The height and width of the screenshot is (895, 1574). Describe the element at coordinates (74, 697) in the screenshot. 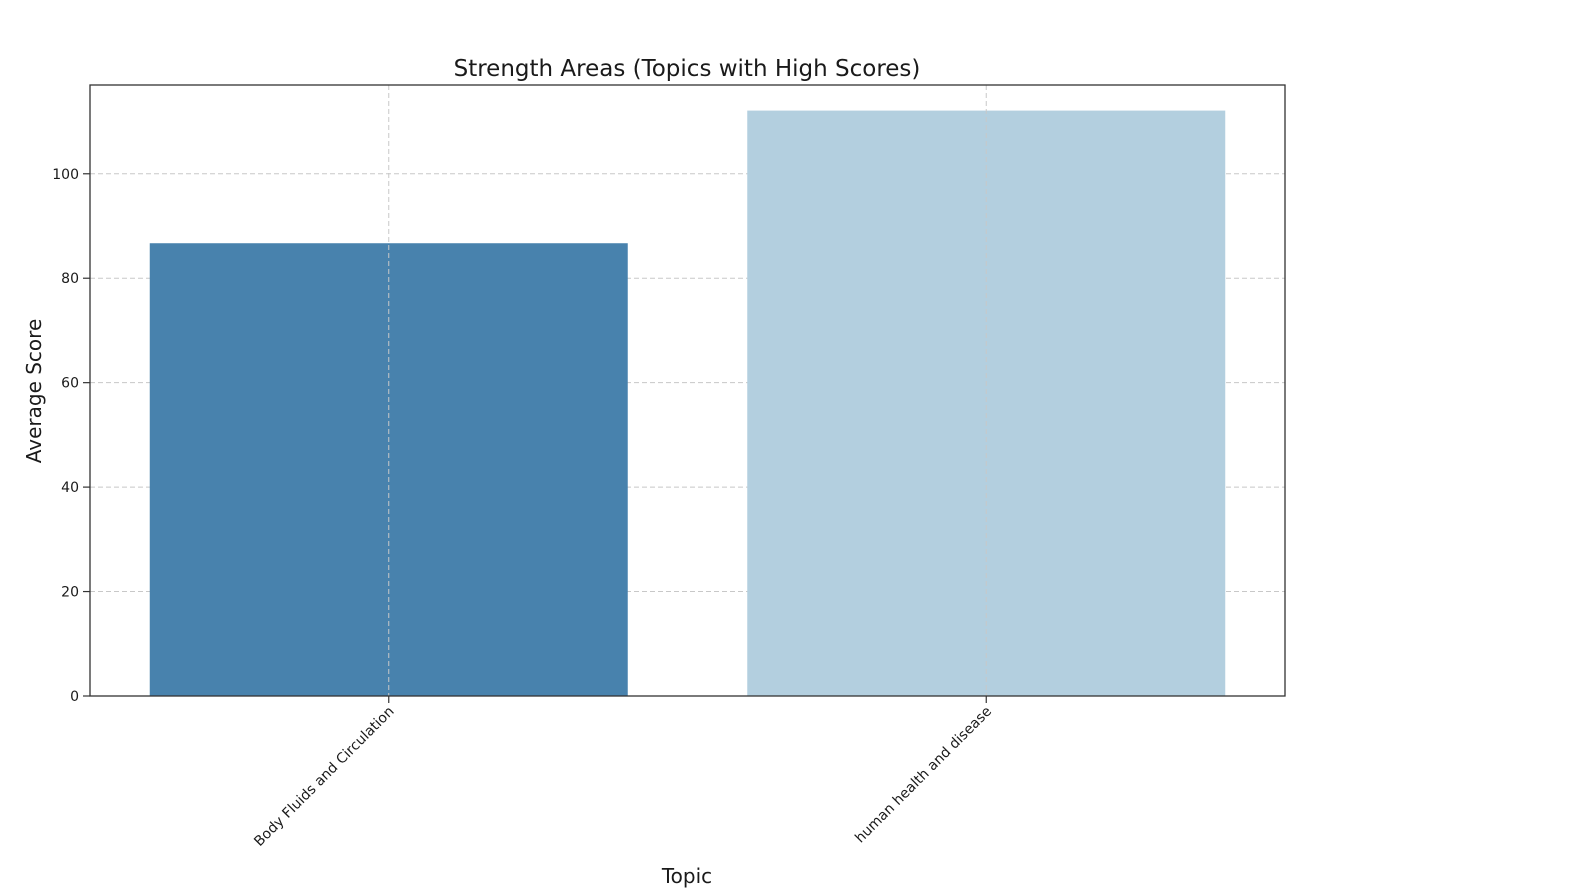

I see `y-tick-label: 0` at that location.